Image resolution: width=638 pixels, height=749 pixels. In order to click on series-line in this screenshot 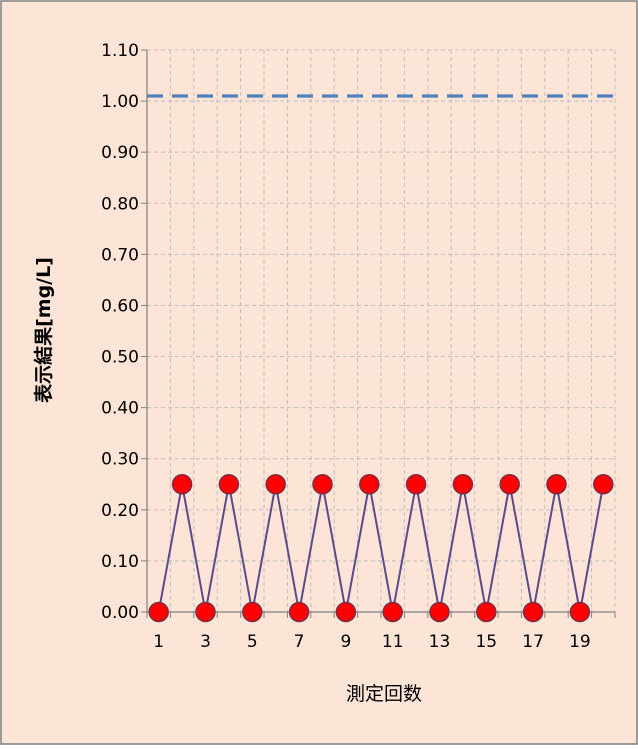, I will do `click(381, 548)`.